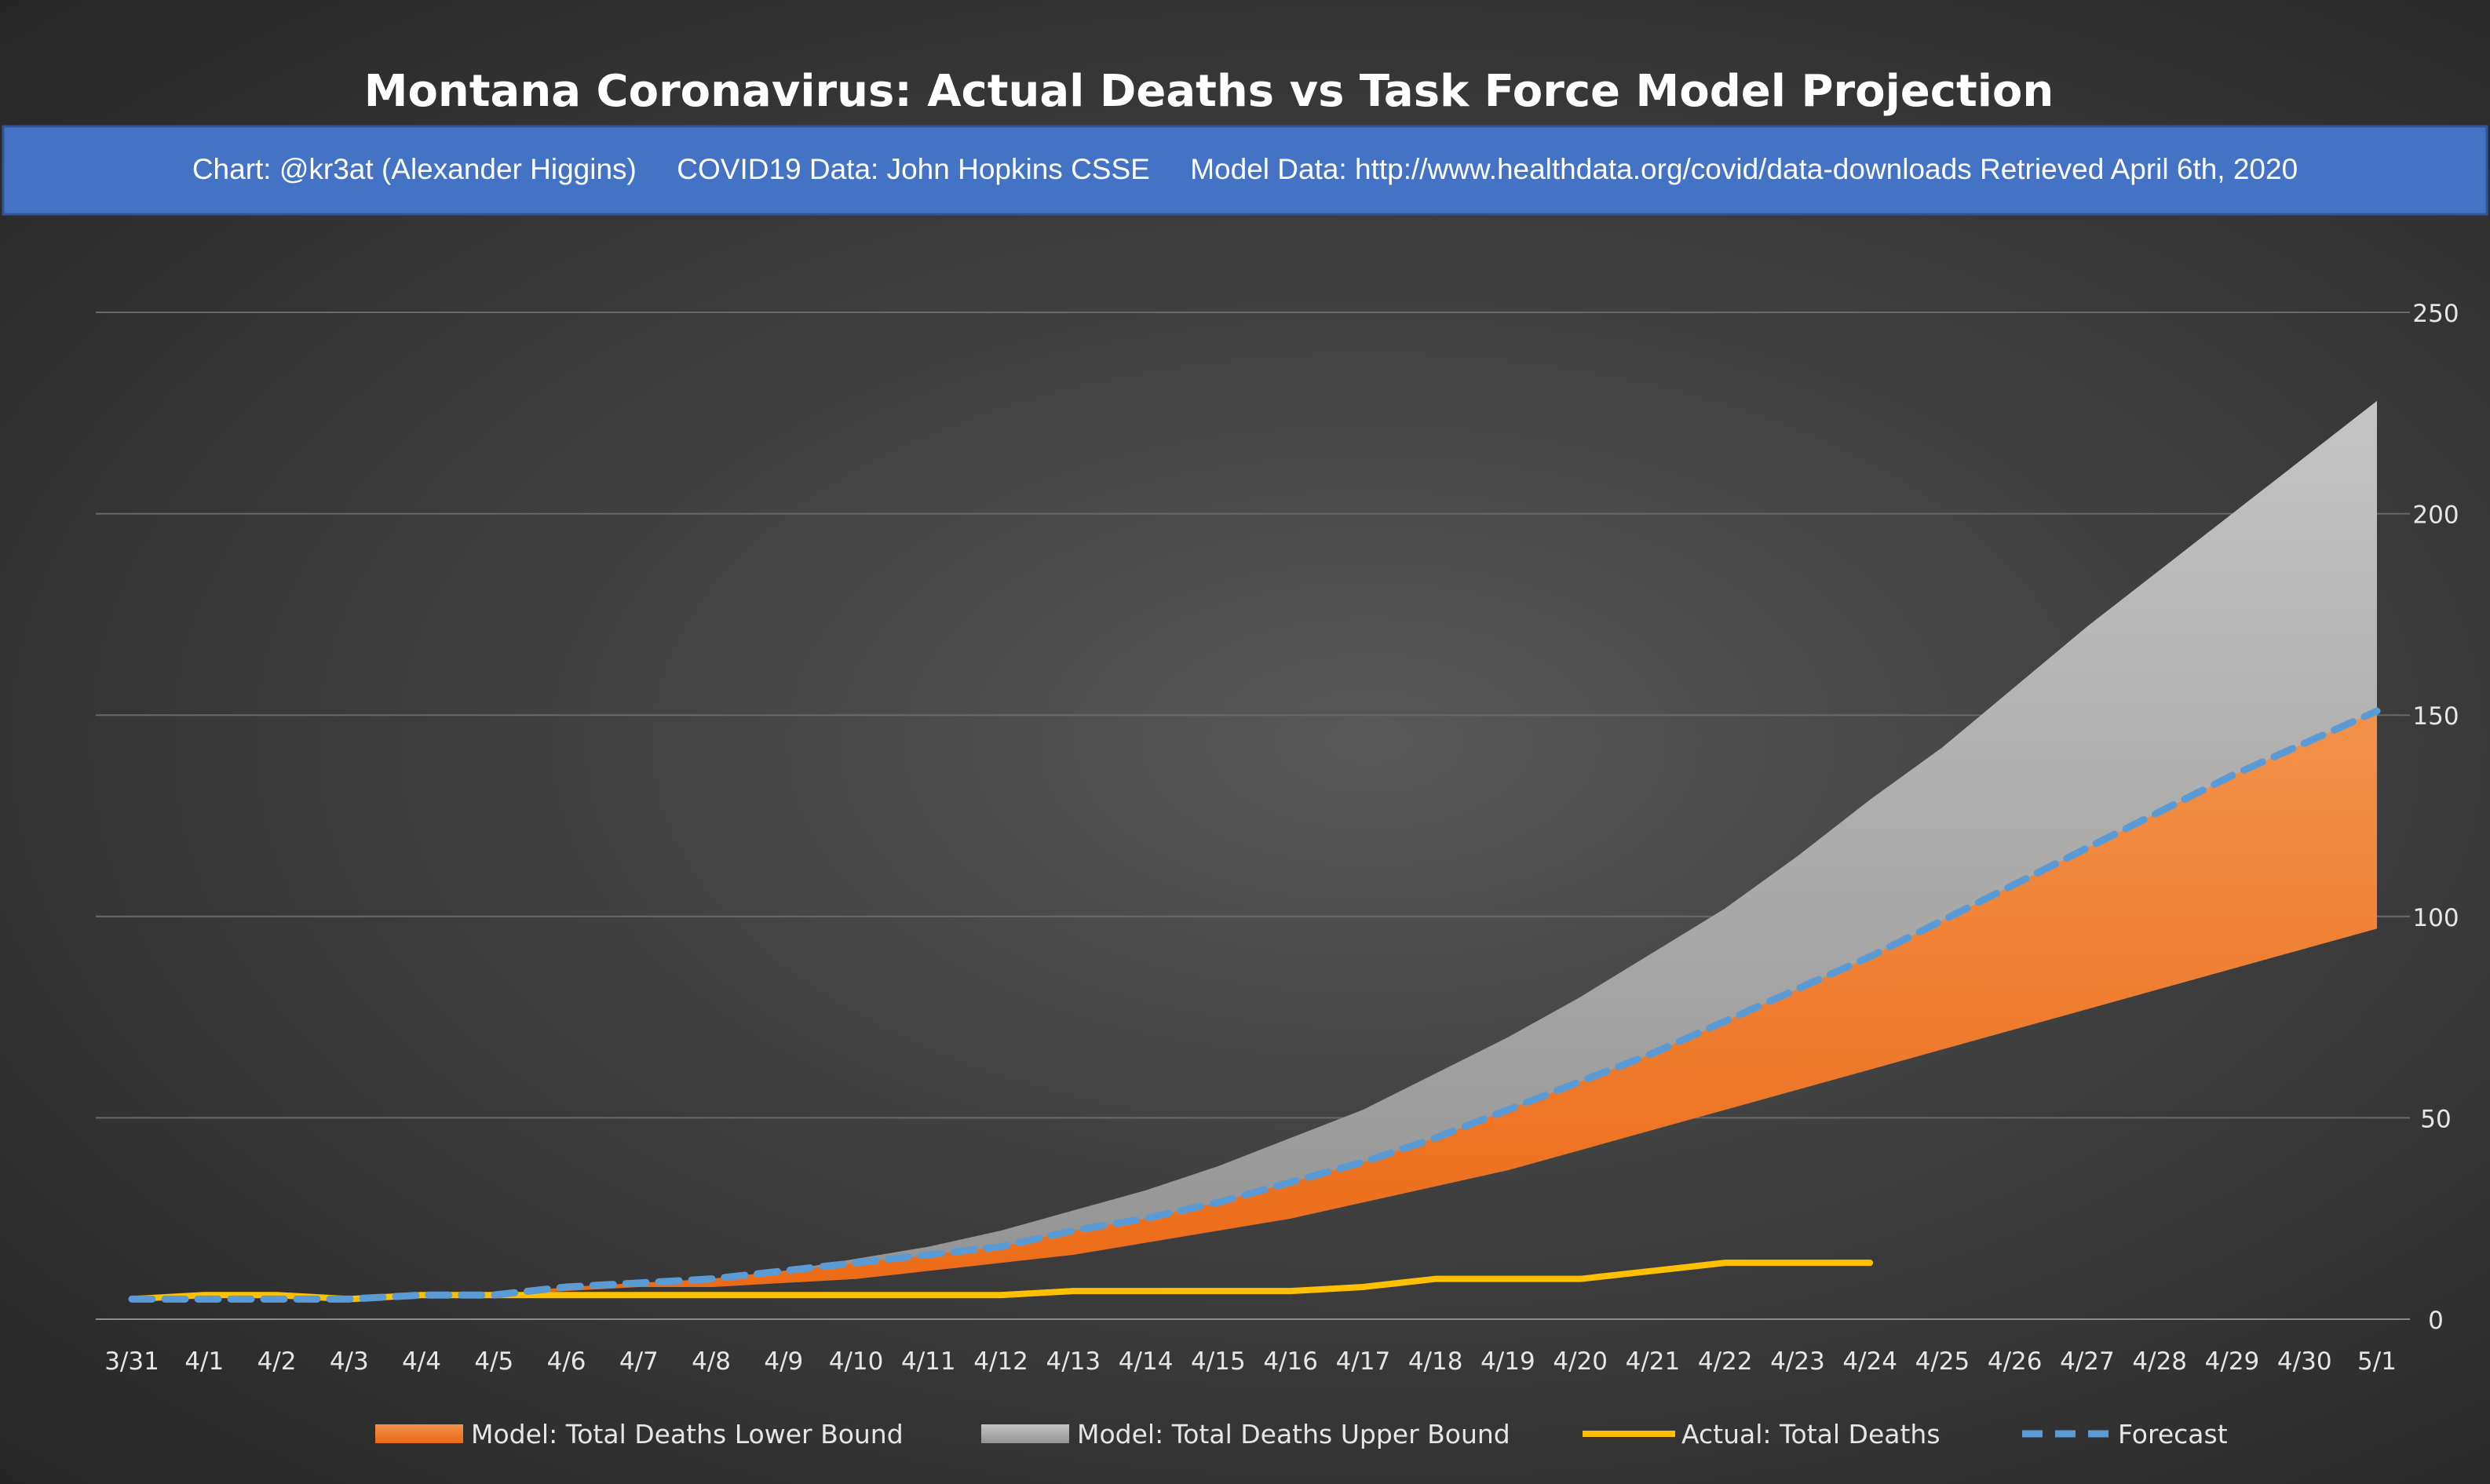 The height and width of the screenshot is (1484, 2490). Describe the element at coordinates (204, 1361) in the screenshot. I see `x-tick-label: 4/1` at that location.